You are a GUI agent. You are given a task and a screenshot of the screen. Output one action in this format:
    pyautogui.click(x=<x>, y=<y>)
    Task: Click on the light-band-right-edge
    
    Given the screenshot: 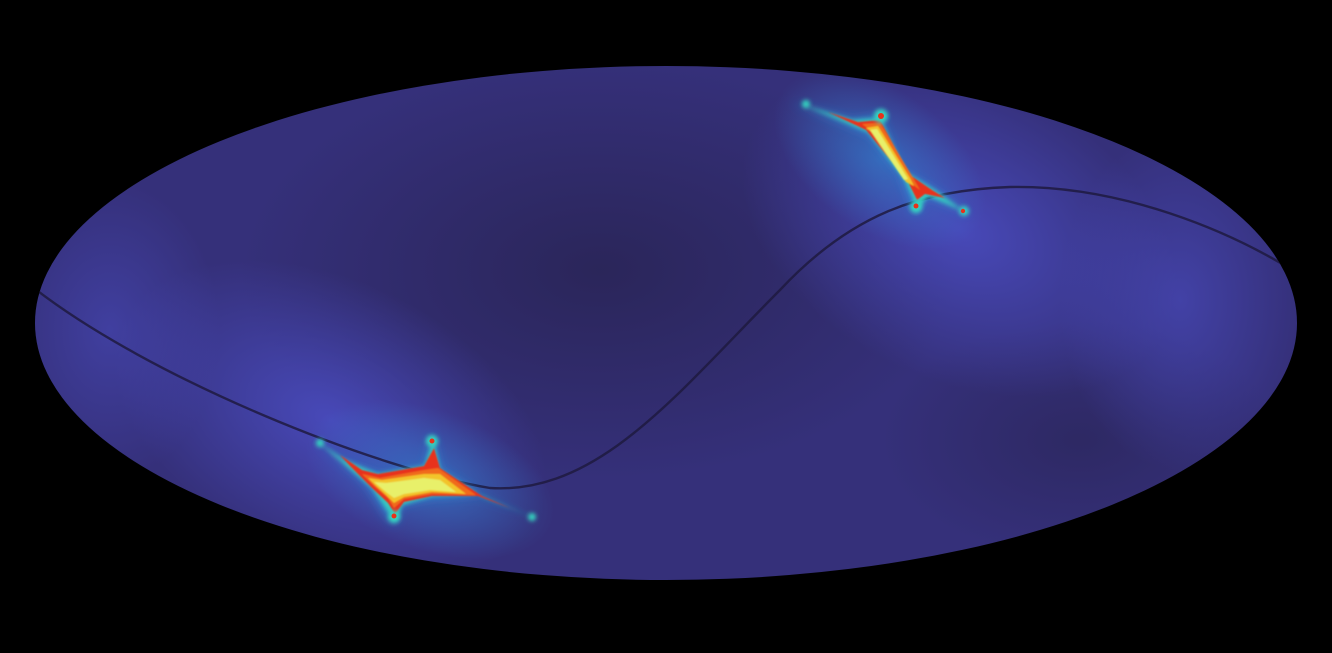 What is the action you would take?
    pyautogui.click(x=1178, y=300)
    